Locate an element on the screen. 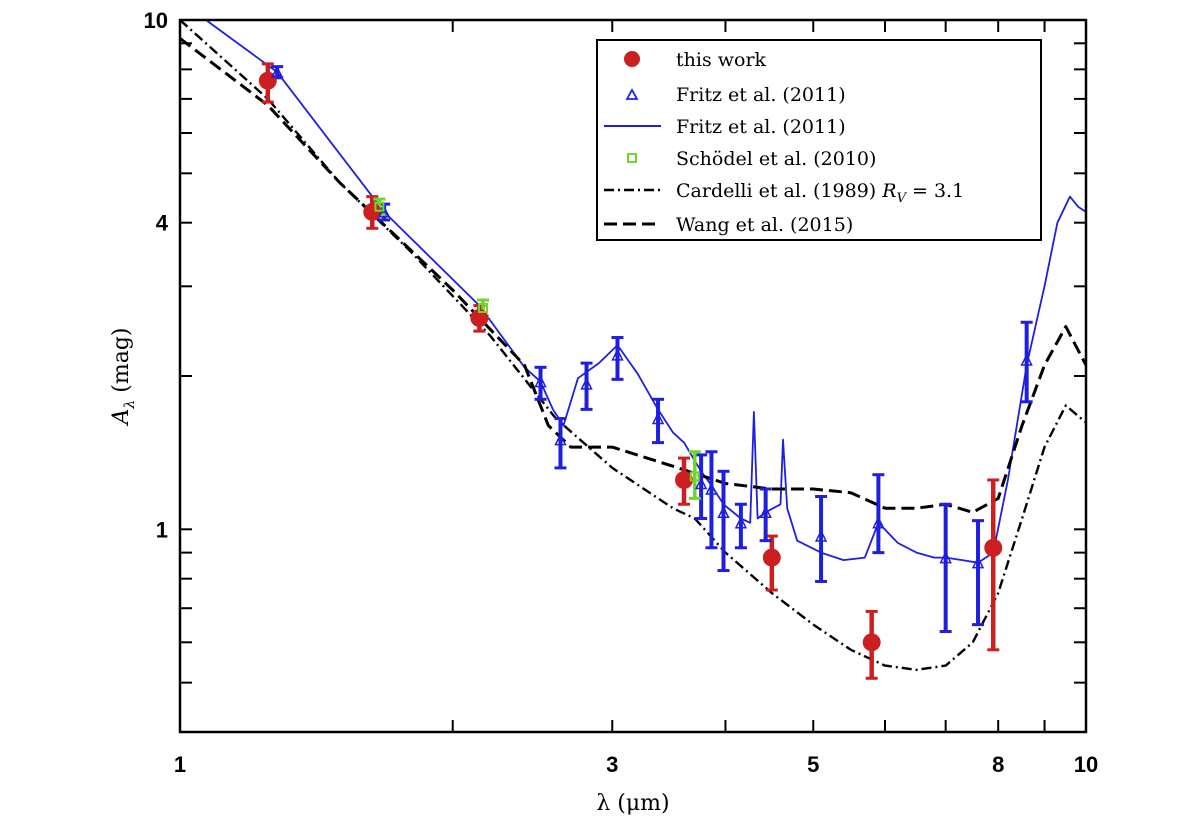 Image resolution: width=1200 pixels, height=825 pixels. y-axis-label: Aλ (mag) is located at coordinates (123, 377).